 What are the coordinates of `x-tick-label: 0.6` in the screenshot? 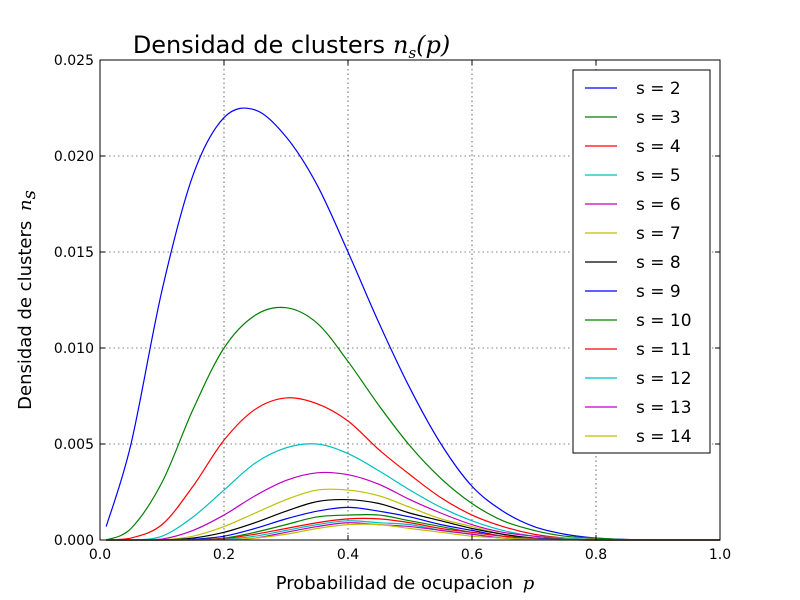 It's located at (472, 555).